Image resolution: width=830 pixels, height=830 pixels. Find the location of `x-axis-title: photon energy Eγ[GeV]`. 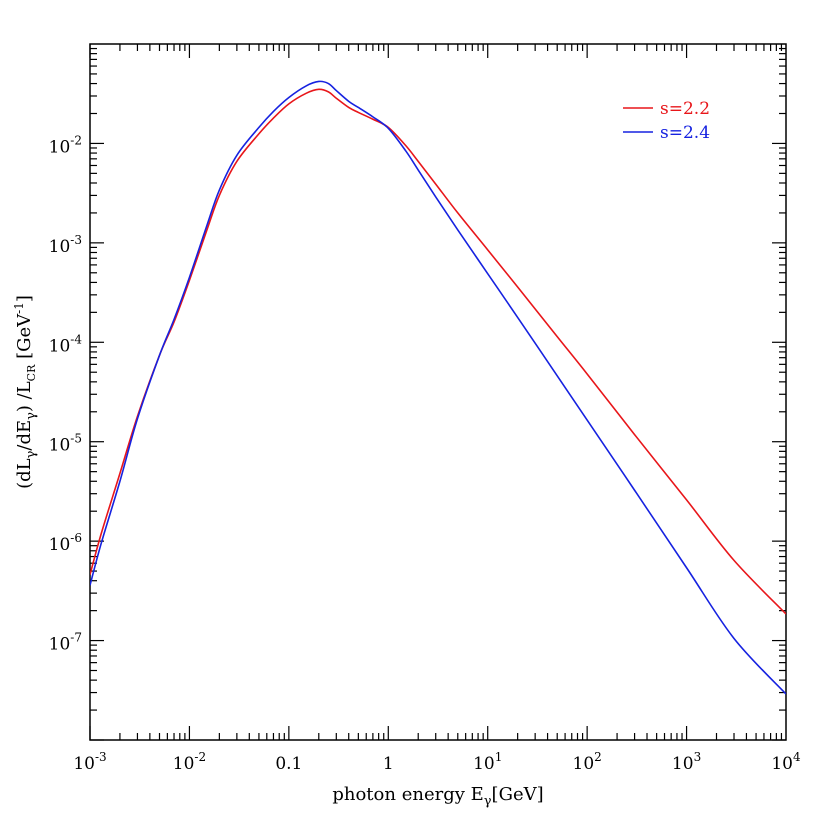

x-axis-title: photon energy Eγ[GeV] is located at coordinates (437, 796).